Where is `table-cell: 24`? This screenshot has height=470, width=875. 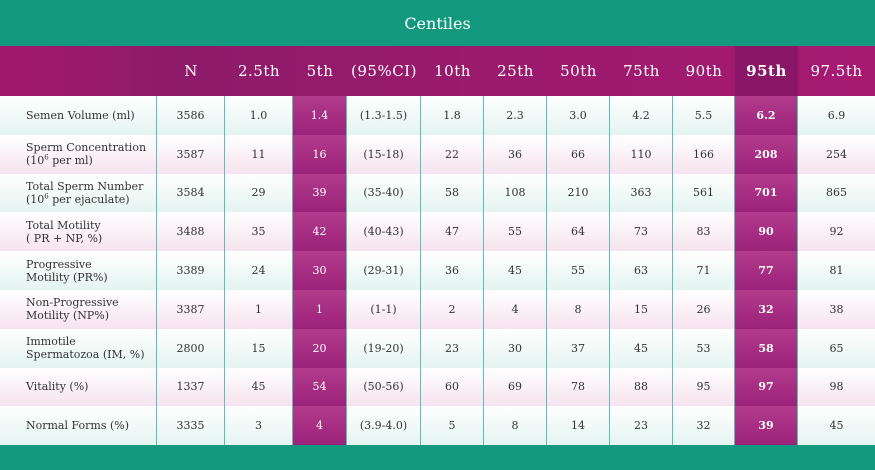 table-cell: 24 is located at coordinates (259, 270).